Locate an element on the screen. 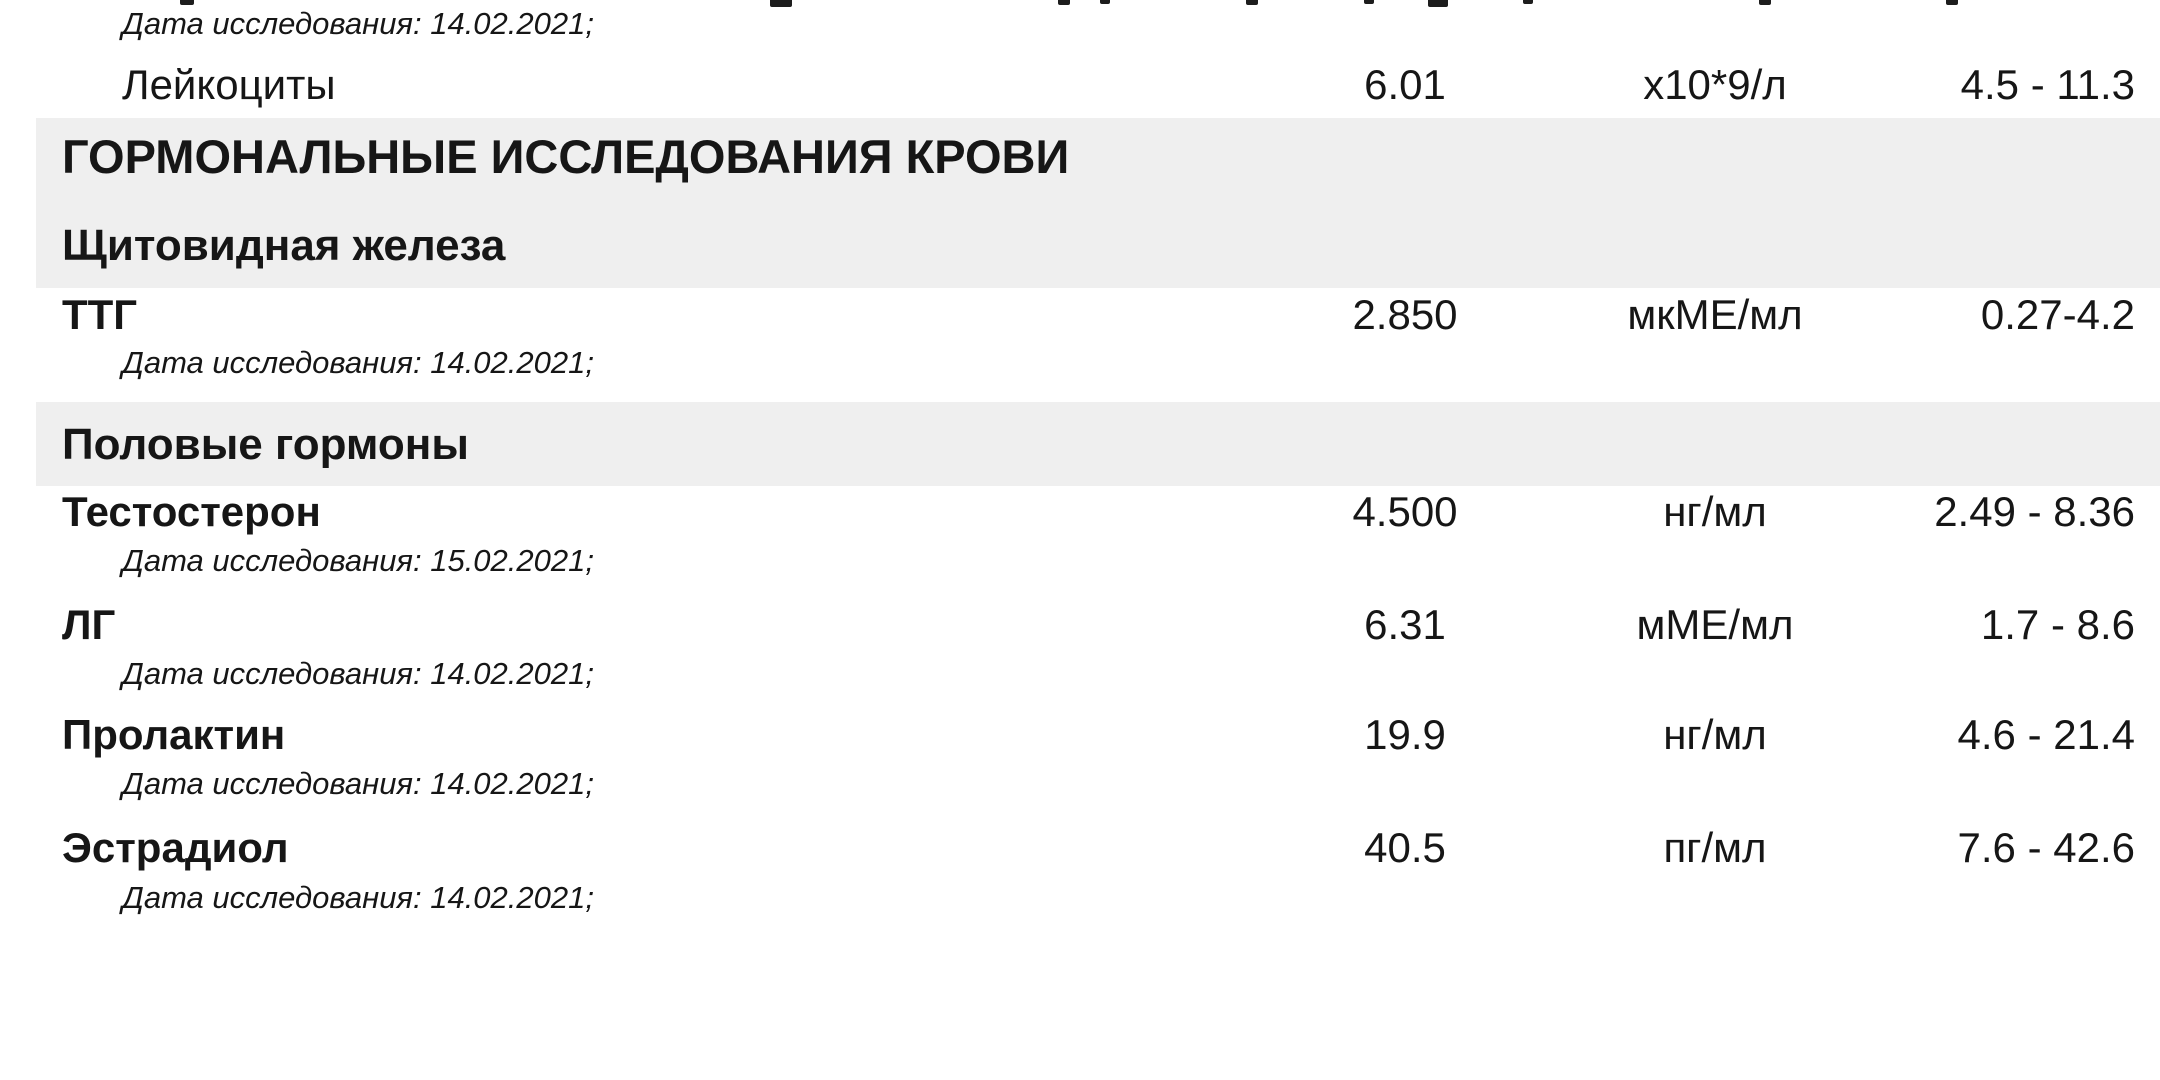  test-row-testosterone: Тестостерон 4.500 нг/мл 2.49 - 8.36 is located at coordinates (1080, 512).